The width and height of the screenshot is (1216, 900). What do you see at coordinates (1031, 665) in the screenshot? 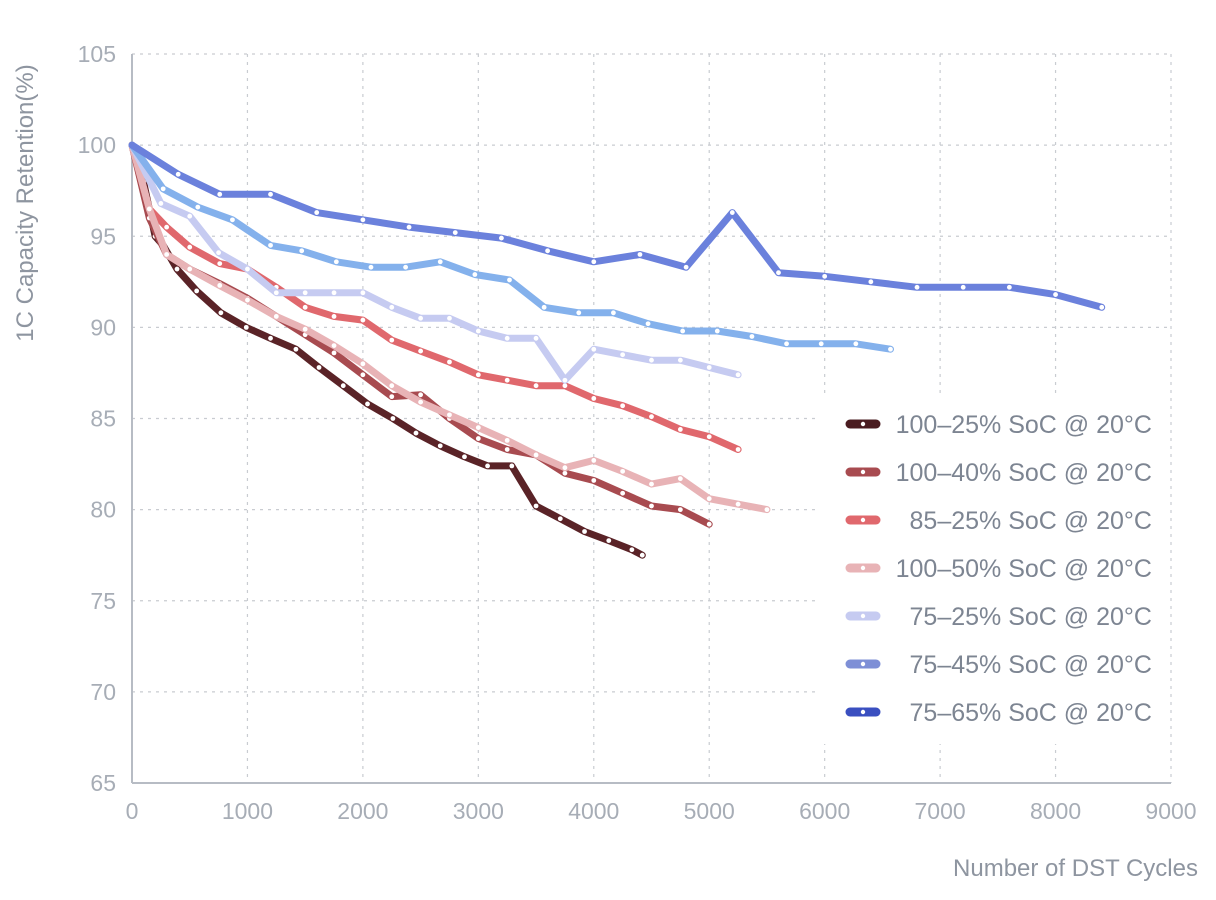
I see `legend-label: 75–45% SoC @ 20°C` at bounding box center [1031, 665].